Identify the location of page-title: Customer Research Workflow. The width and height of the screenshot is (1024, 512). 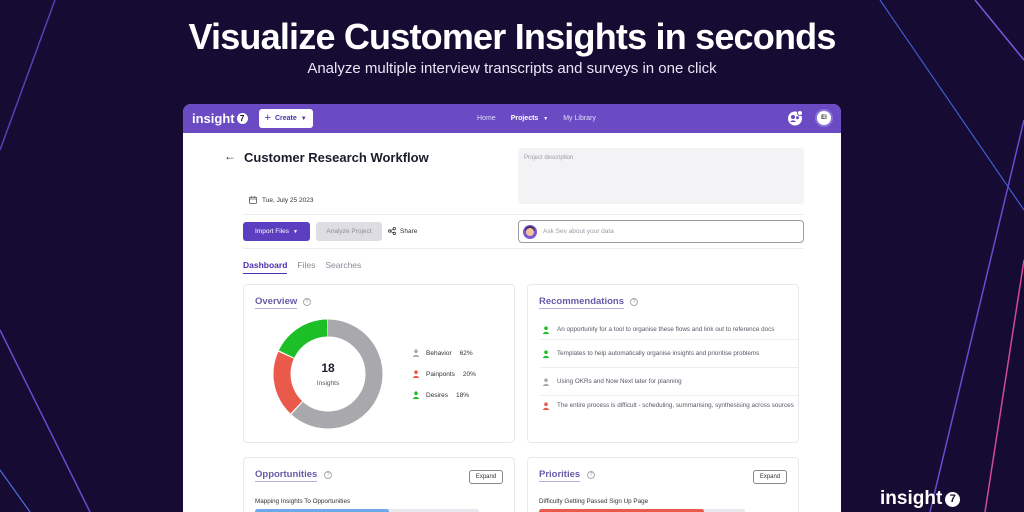
(336, 157).